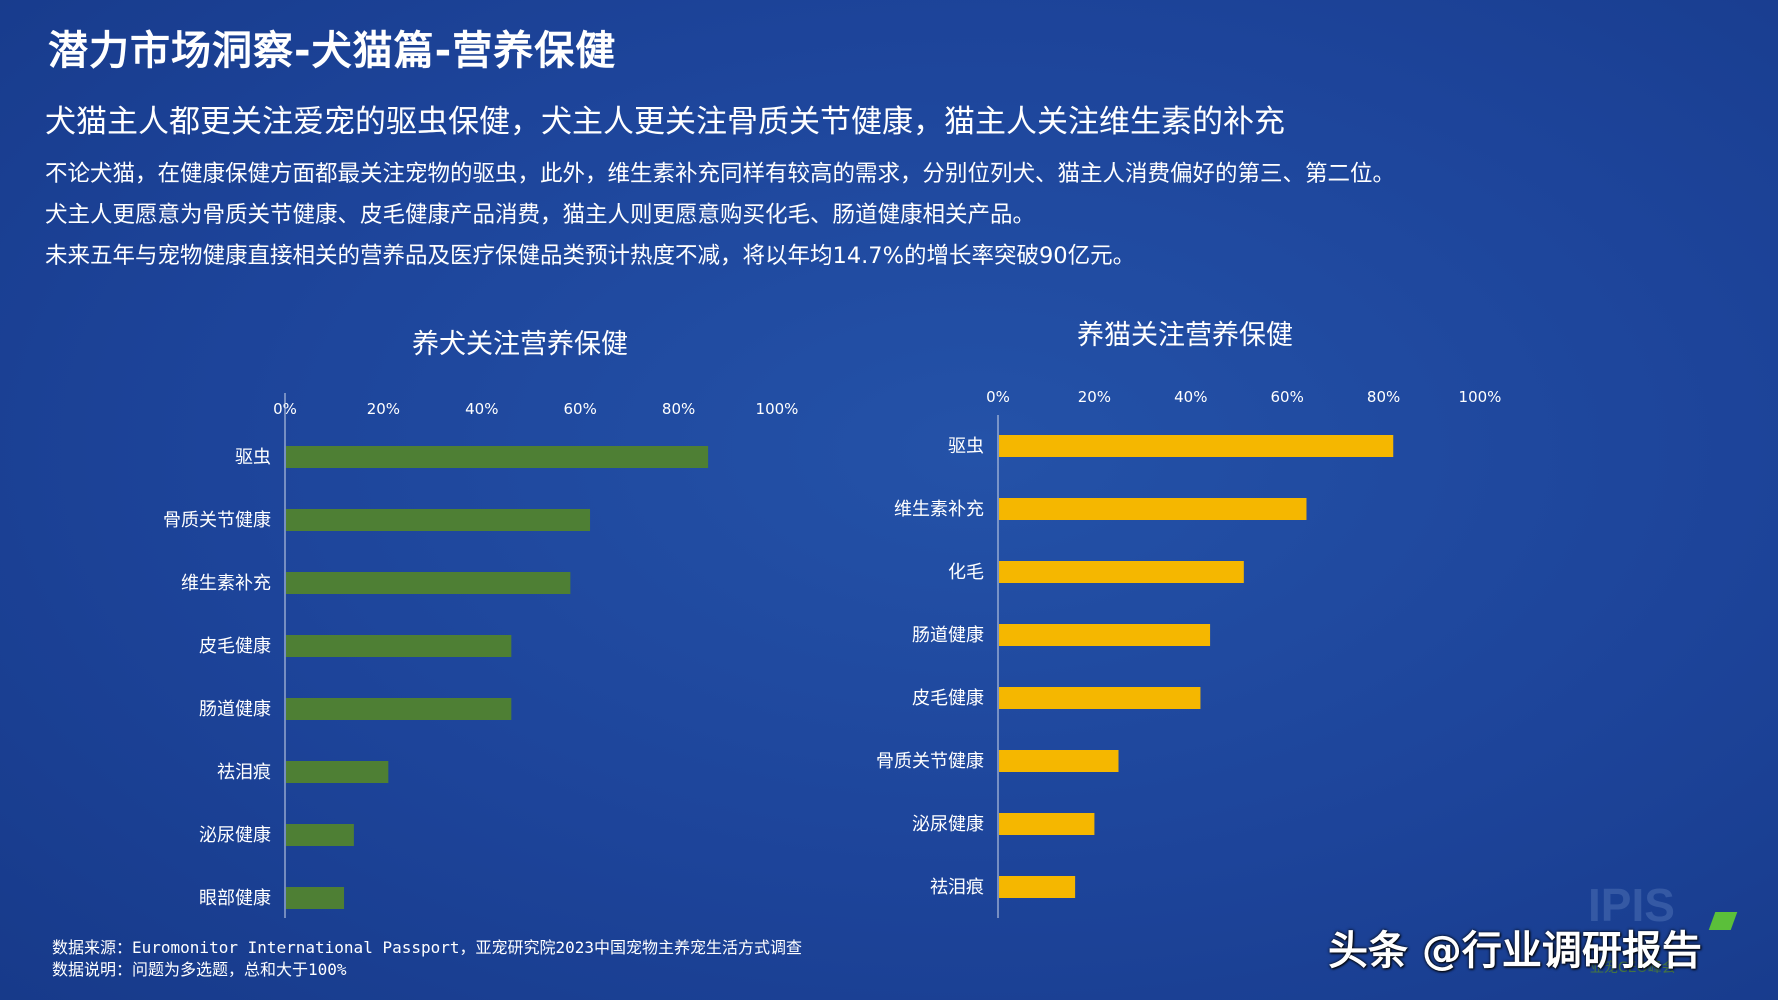 The height and width of the screenshot is (1000, 1778). Describe the element at coordinates (948, 824) in the screenshot. I see `cat-category-label: 泌尿健康` at that location.